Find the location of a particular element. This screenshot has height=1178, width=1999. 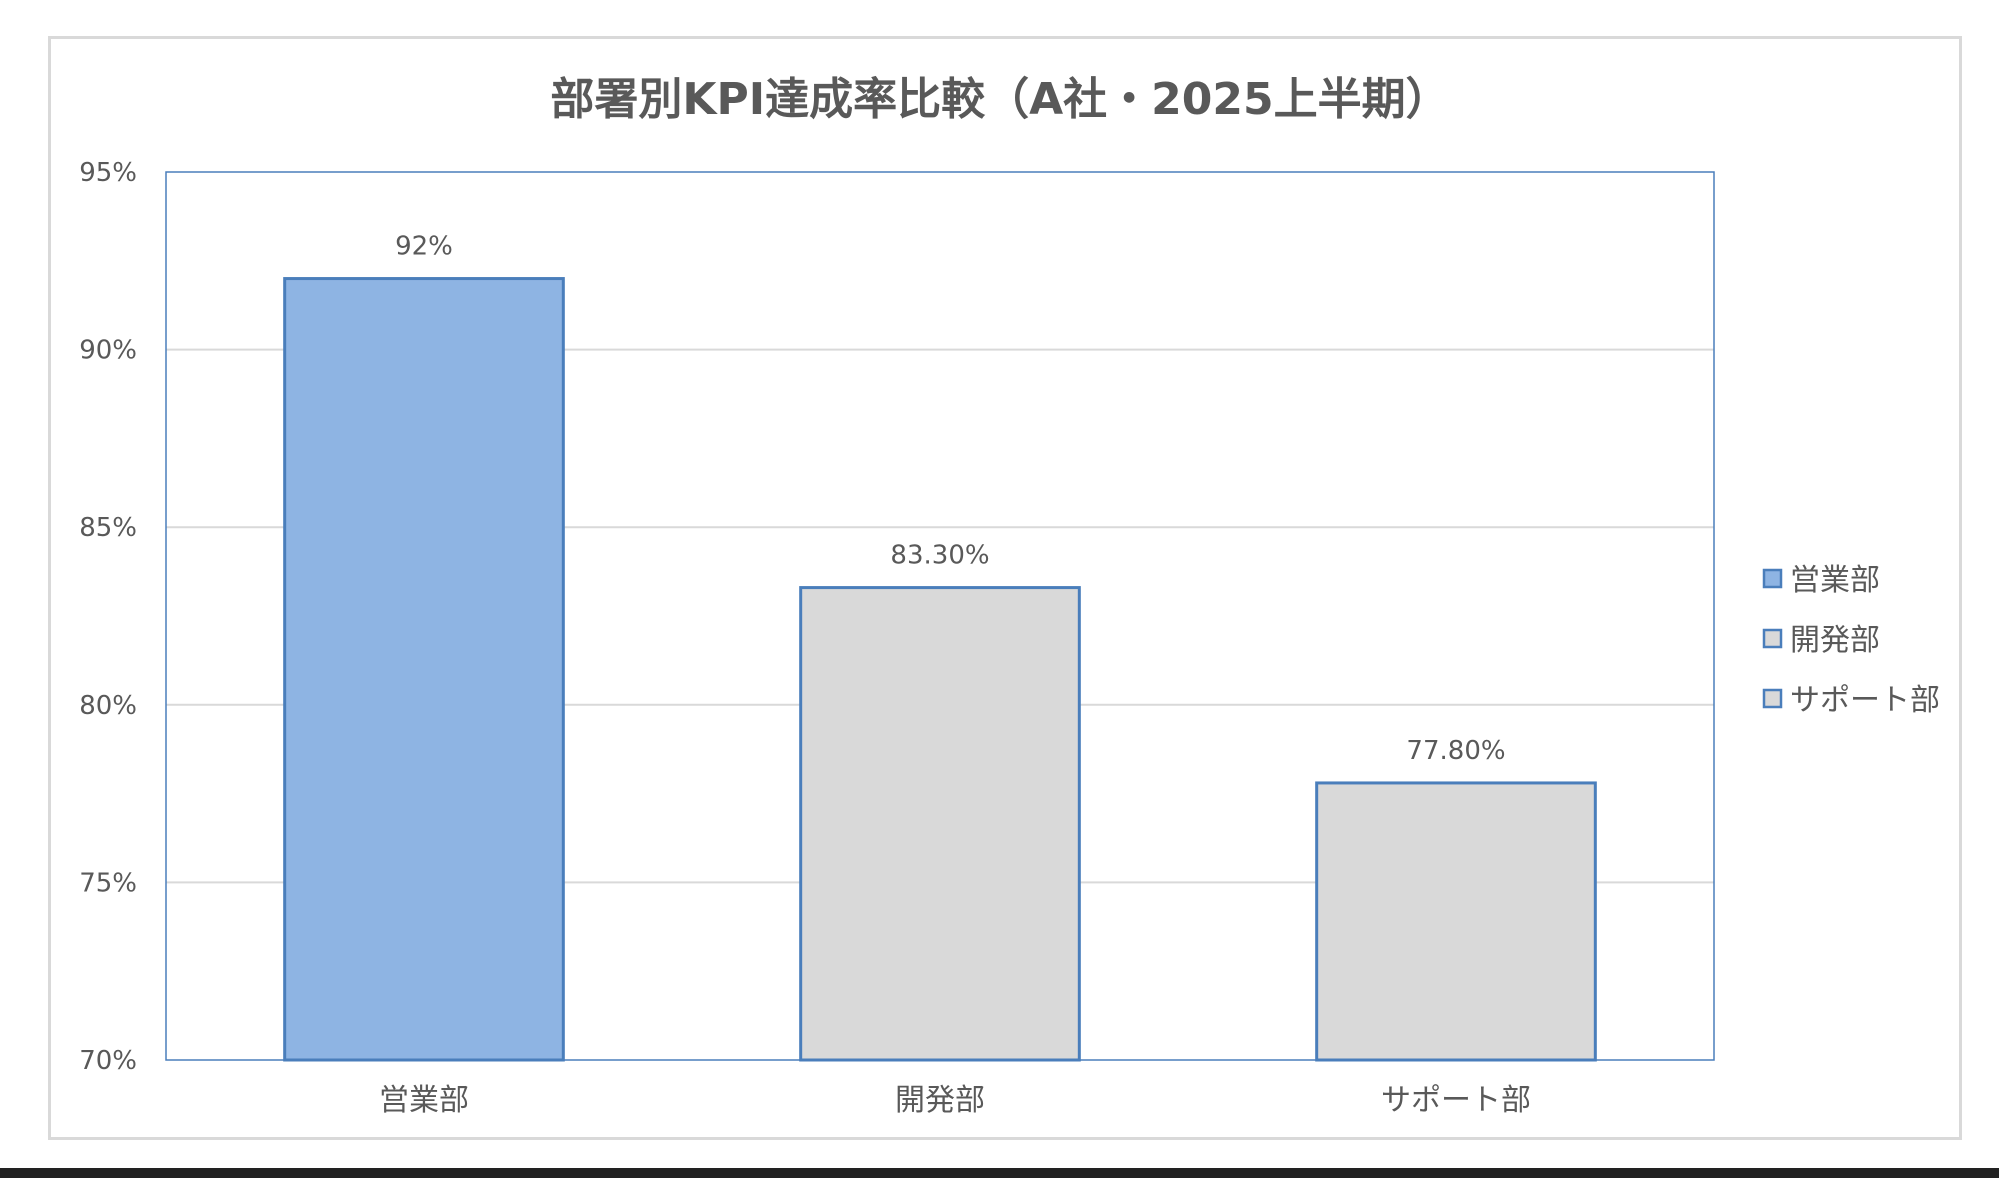

x-tick-label: 開発部 is located at coordinates (940, 1100).